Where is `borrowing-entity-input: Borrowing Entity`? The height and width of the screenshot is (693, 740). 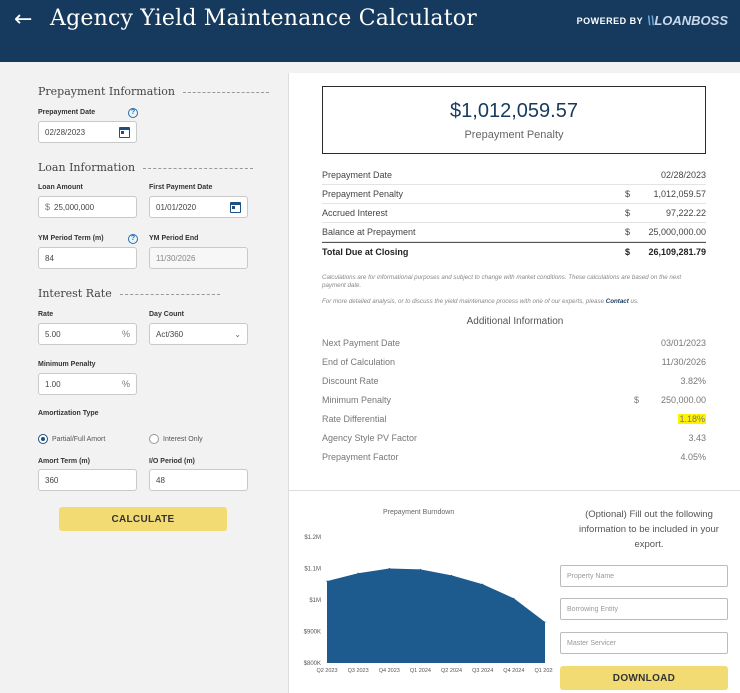 borrowing-entity-input: Borrowing Entity is located at coordinates (644, 609).